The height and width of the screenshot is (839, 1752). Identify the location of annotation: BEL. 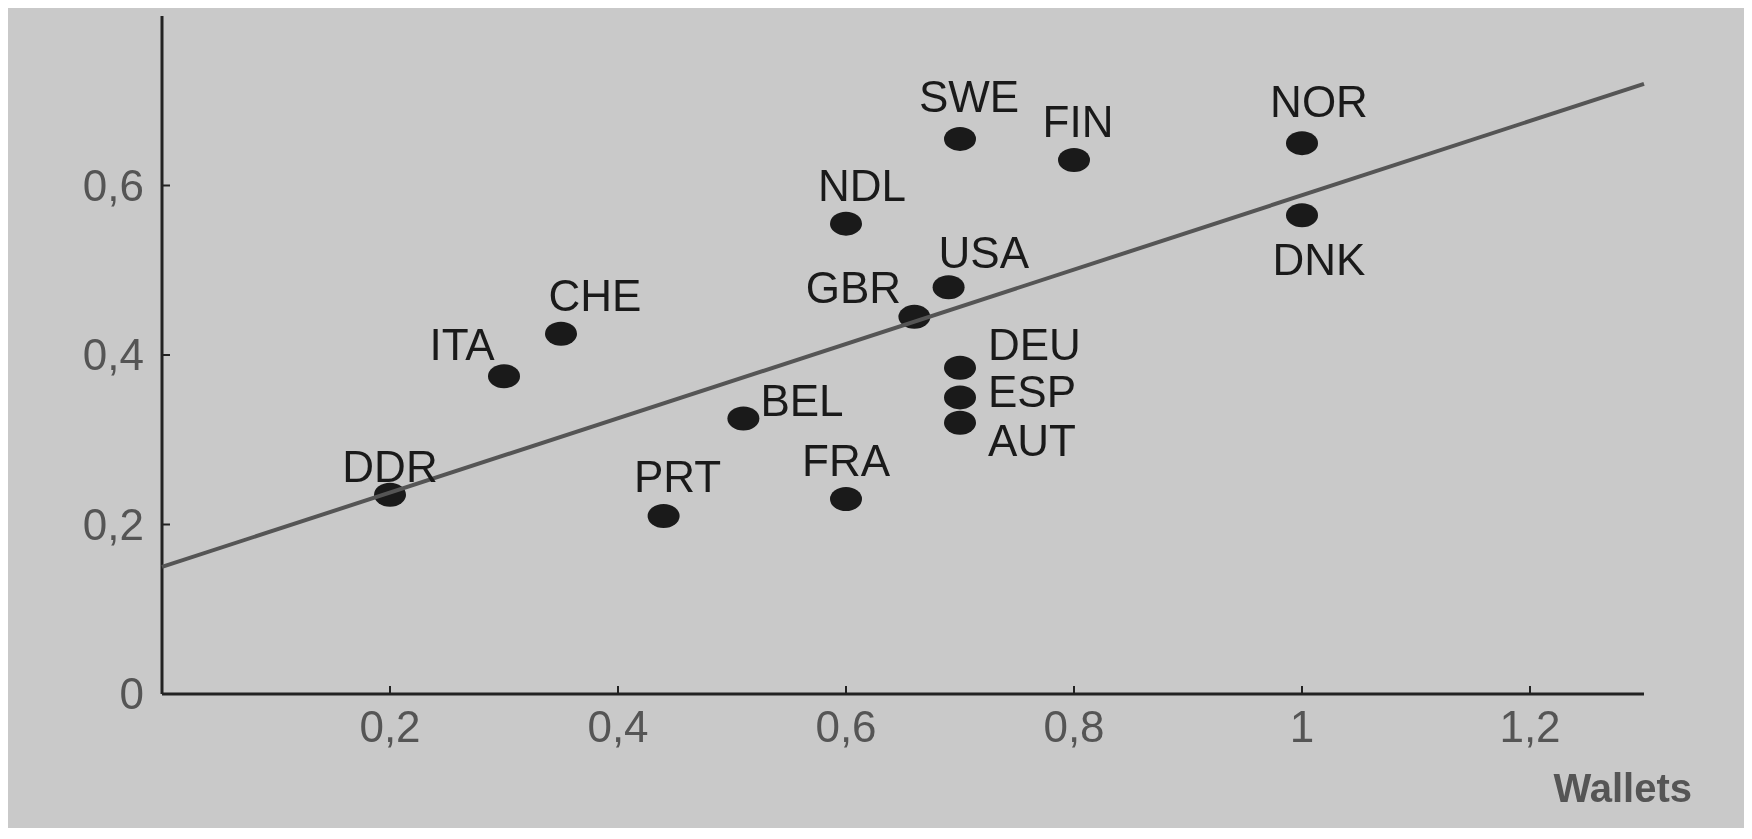
(802, 400).